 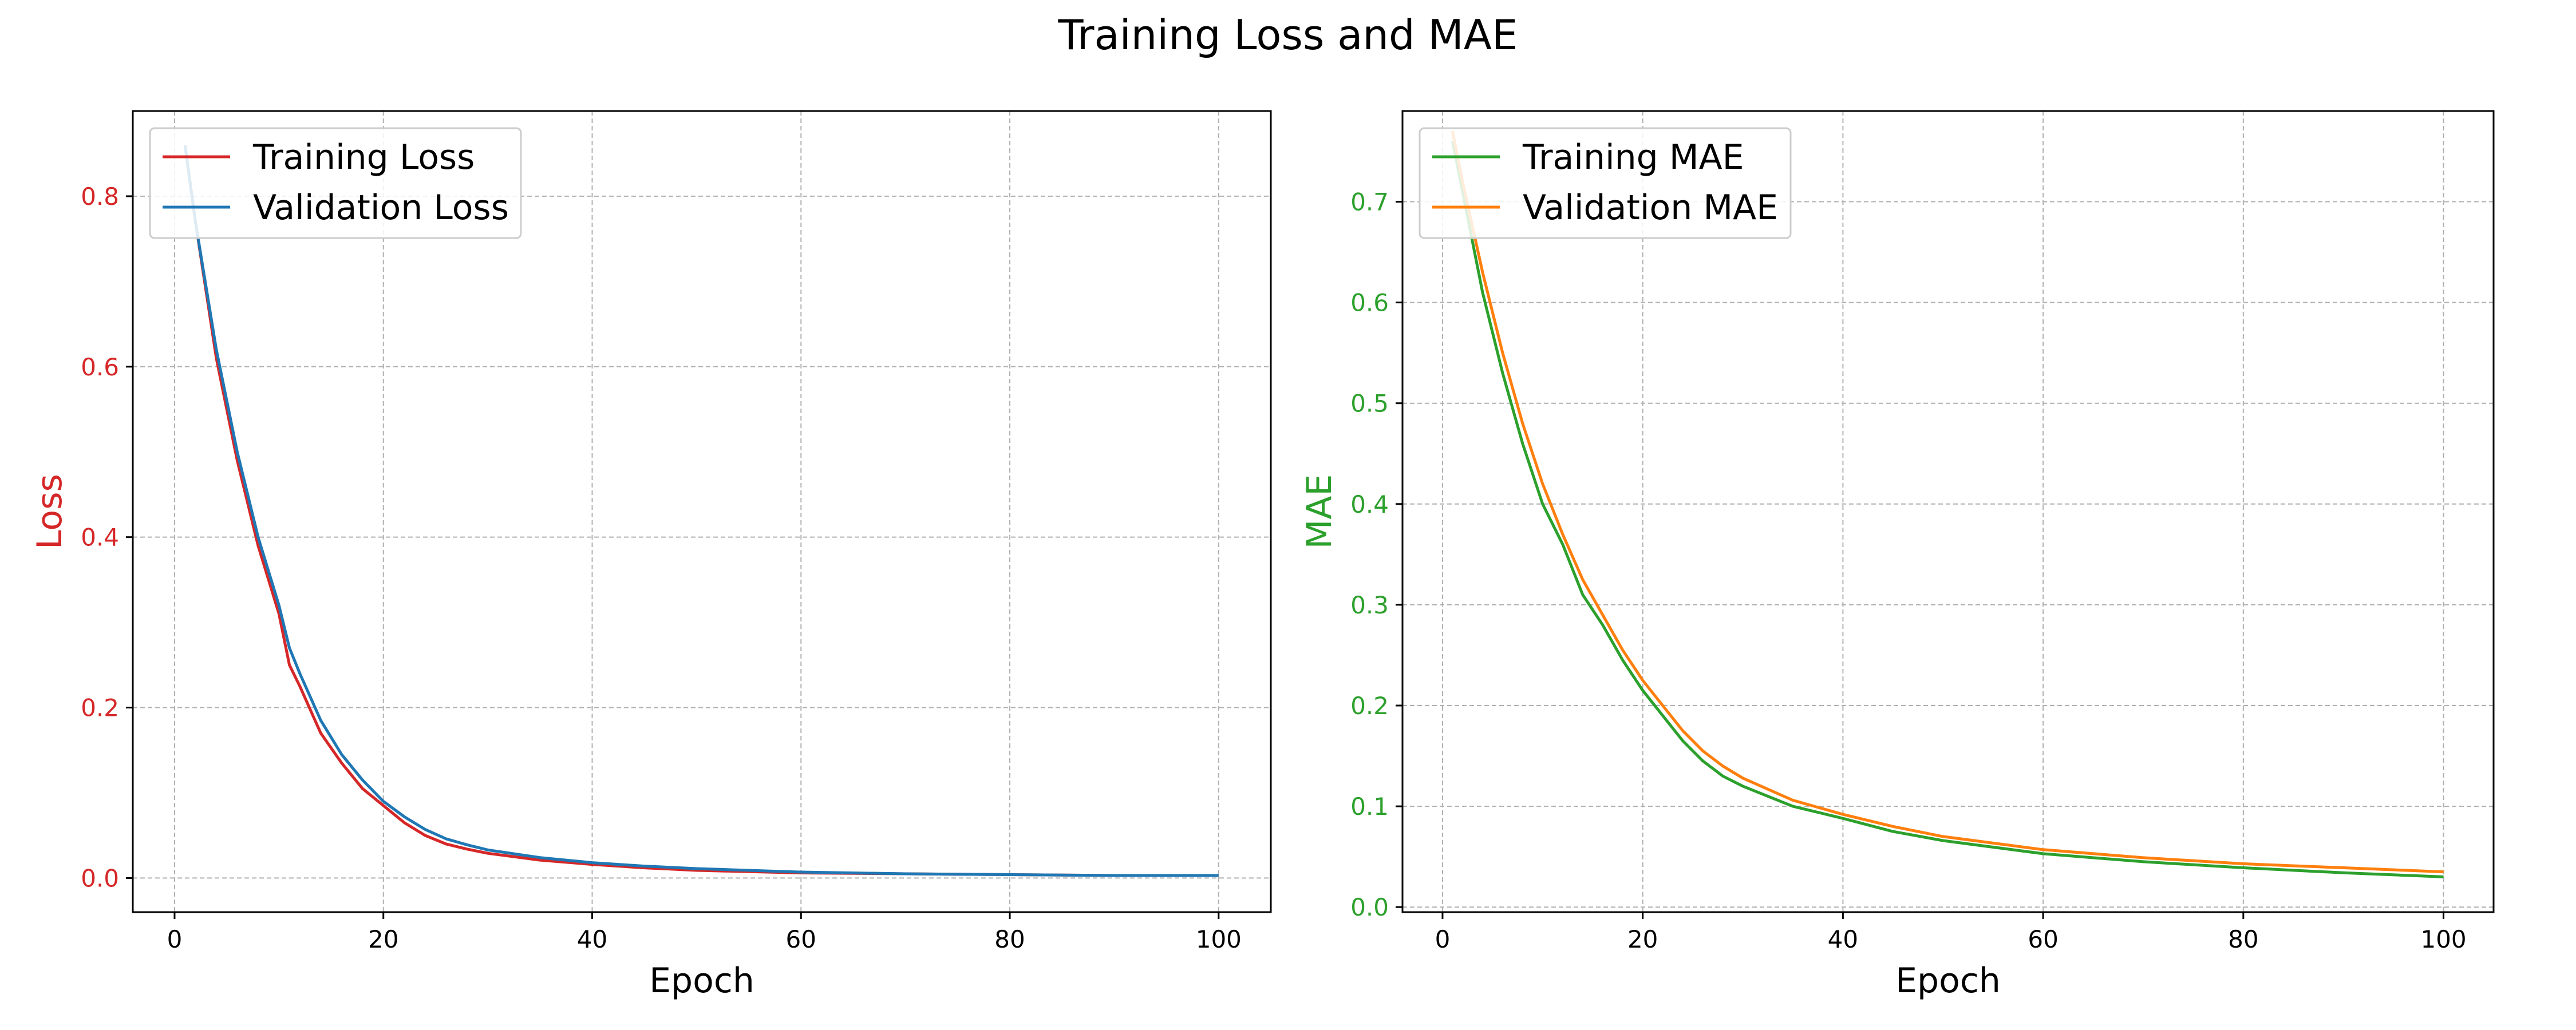 I want to click on y-tick-label: 0.3, so click(x=1369, y=605).